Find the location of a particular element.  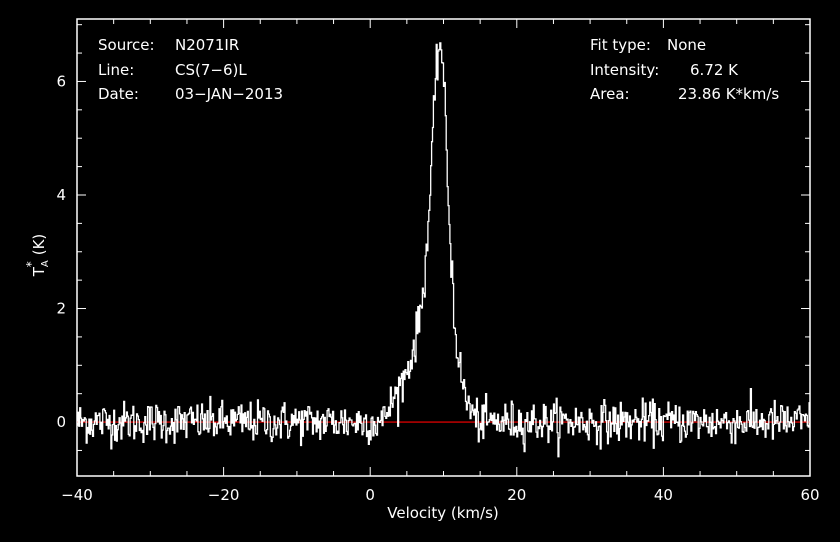

y-axis-title-unit: (K) is located at coordinates (39, 245).